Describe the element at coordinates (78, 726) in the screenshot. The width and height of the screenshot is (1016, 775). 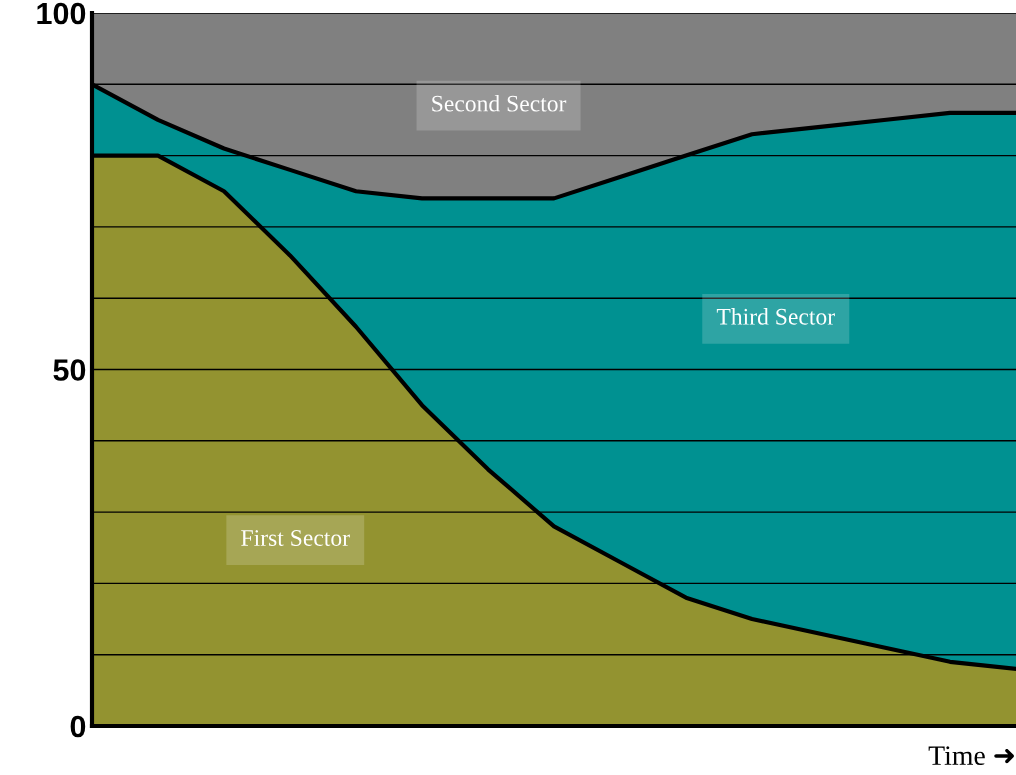
I see `y-tick-label: 0` at that location.